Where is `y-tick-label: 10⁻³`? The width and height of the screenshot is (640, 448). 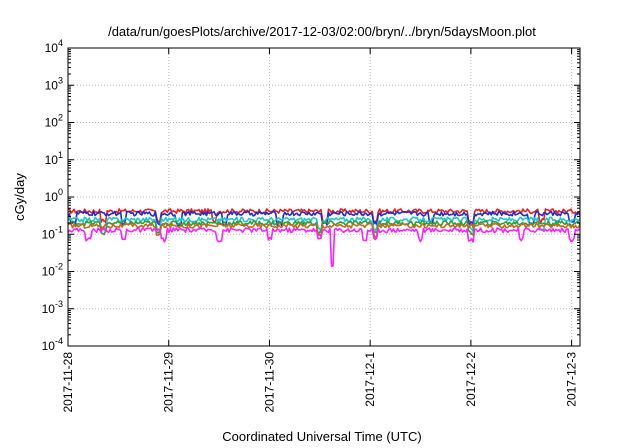 y-tick-label: 10⁻³ is located at coordinates (52, 307).